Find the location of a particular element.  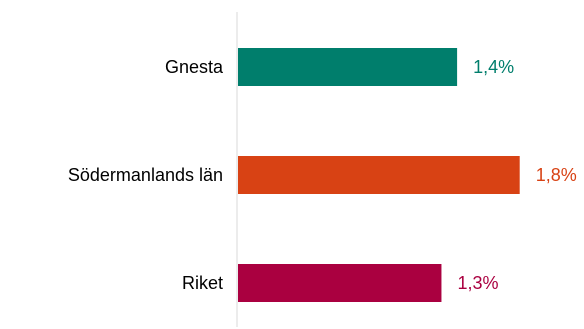

category-label-0: Gnesta is located at coordinates (194, 67).